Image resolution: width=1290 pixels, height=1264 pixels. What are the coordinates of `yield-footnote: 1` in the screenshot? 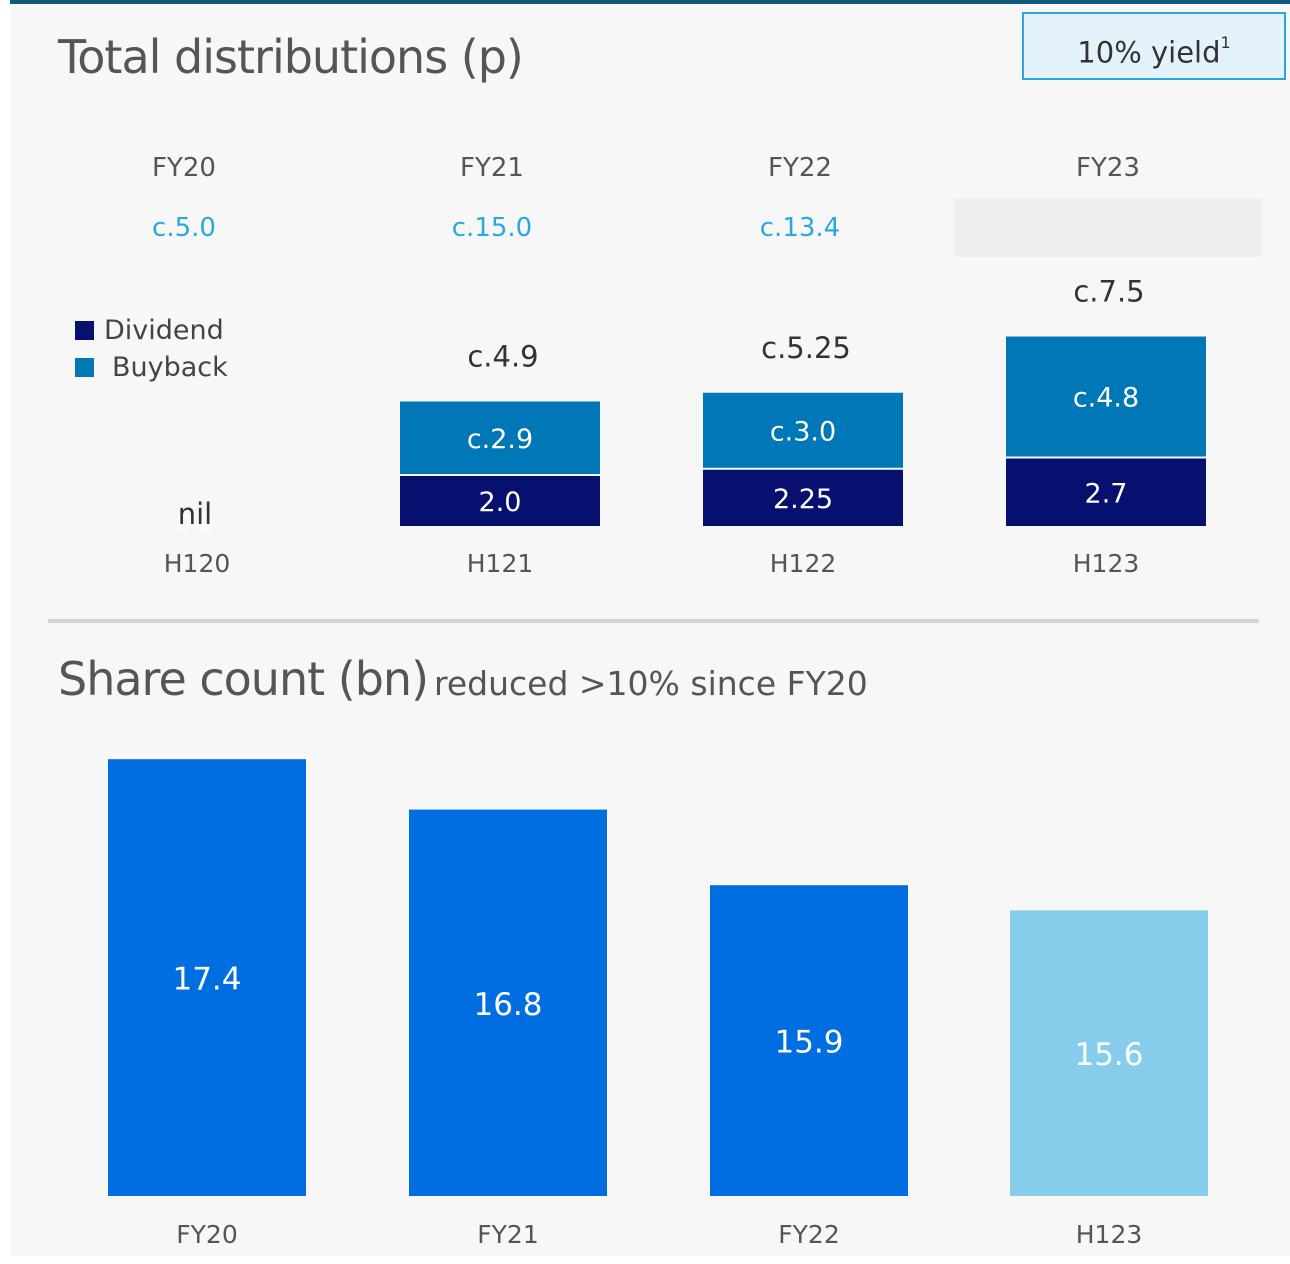 It's located at (1225, 42).